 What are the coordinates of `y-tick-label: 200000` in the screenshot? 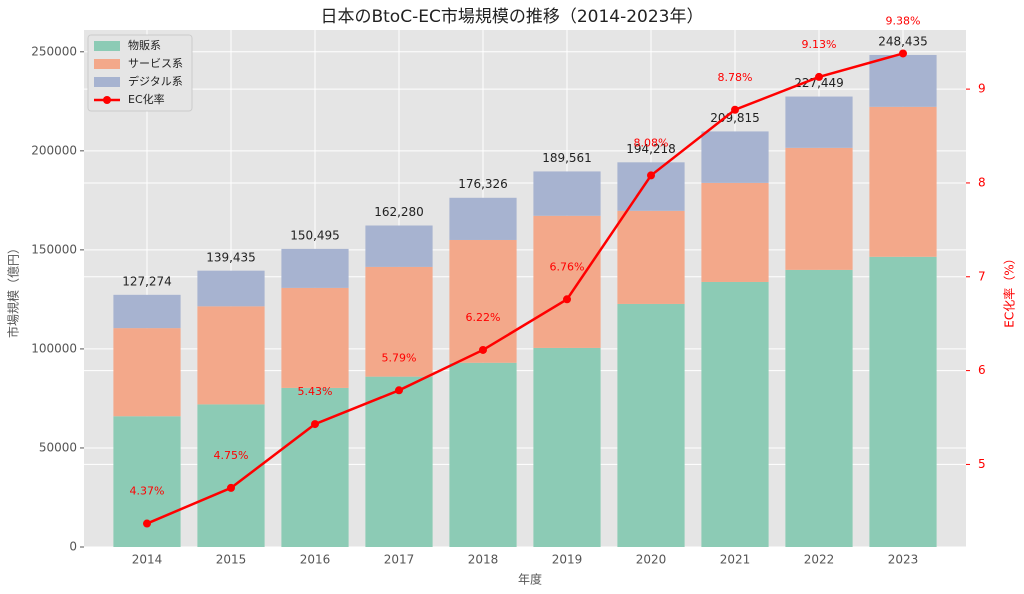 It's located at (54, 150).